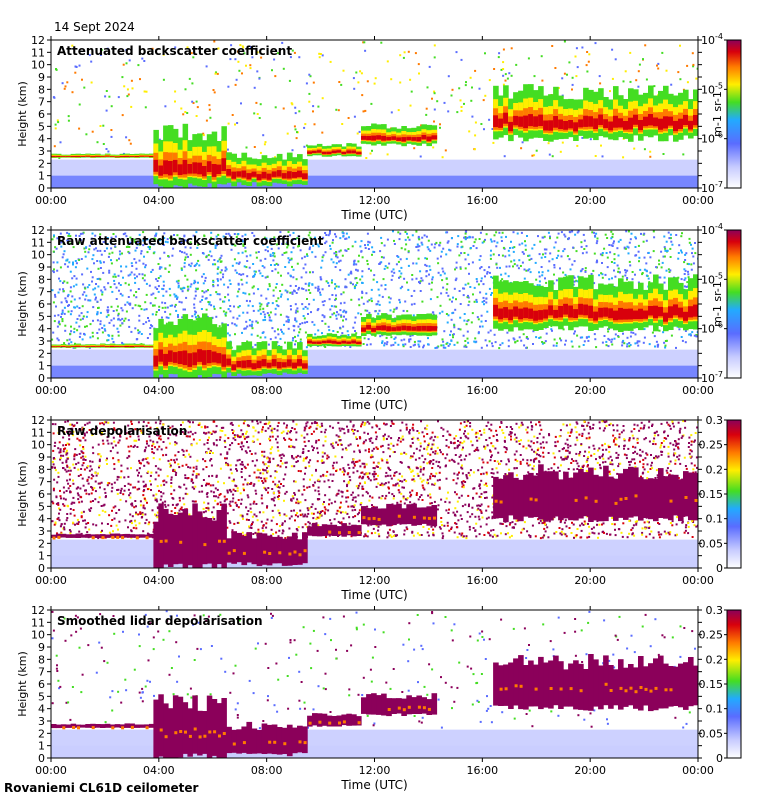 This screenshot has width=780, height=800. What do you see at coordinates (174, 51) in the screenshot?
I see `panel-title: Attenuated backscatter coefficient` at bounding box center [174, 51].